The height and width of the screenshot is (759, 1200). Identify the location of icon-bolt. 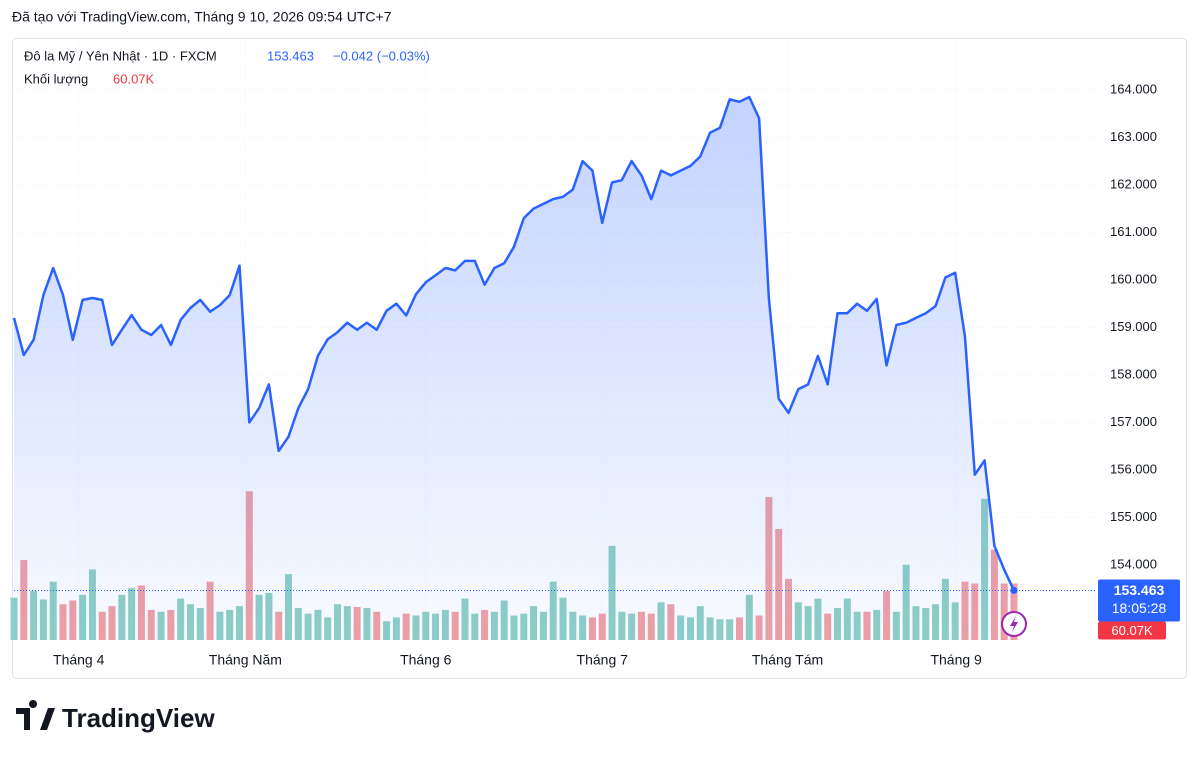
(1014, 624).